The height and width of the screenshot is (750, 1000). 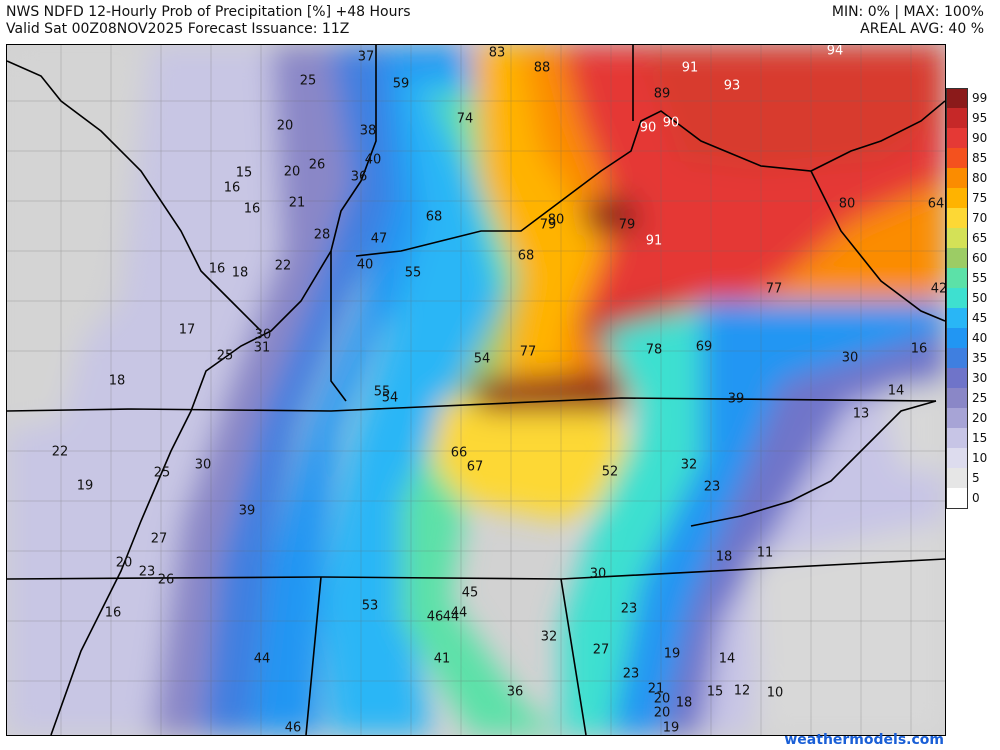 I want to click on map-value-label: 26, so click(x=166, y=580).